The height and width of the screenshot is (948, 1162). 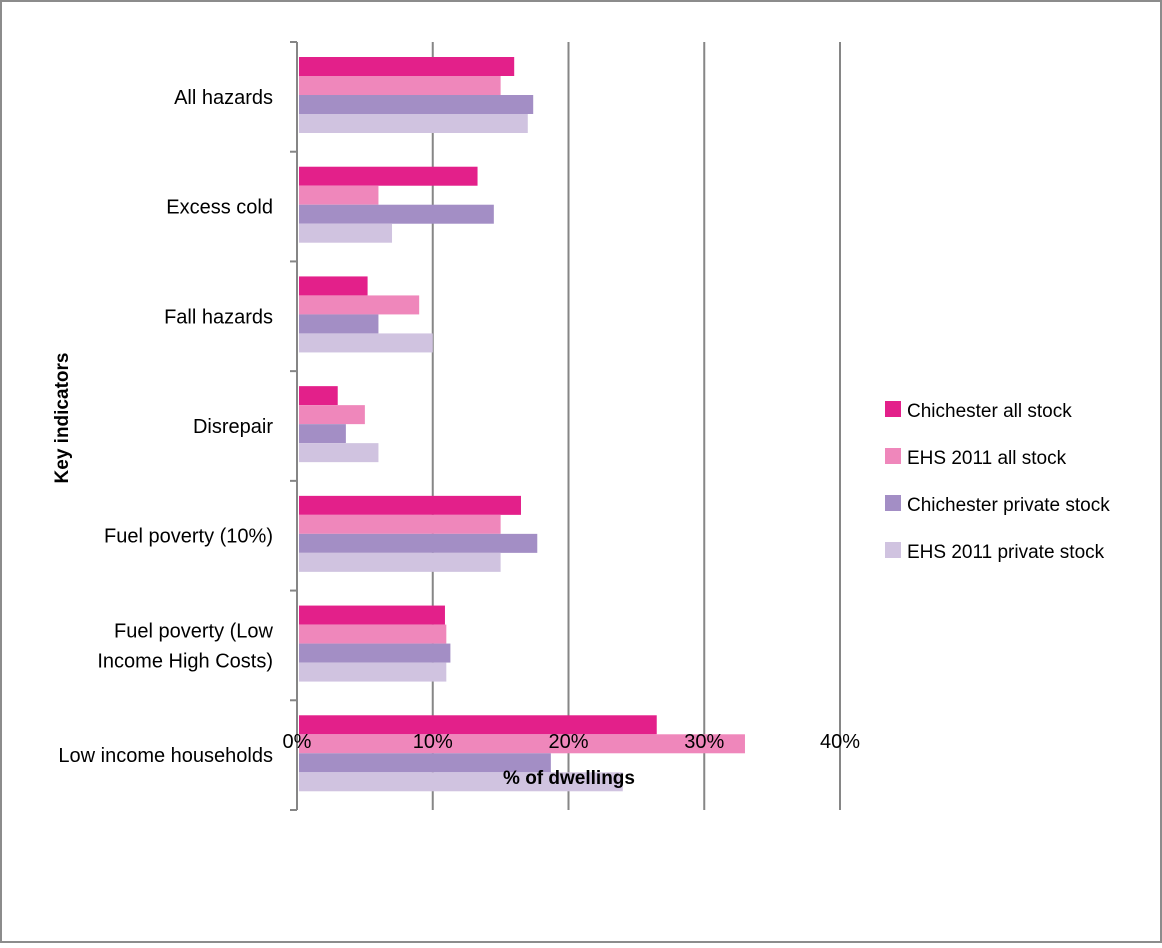 I want to click on category-label: Disrepair, so click(x=233, y=427).